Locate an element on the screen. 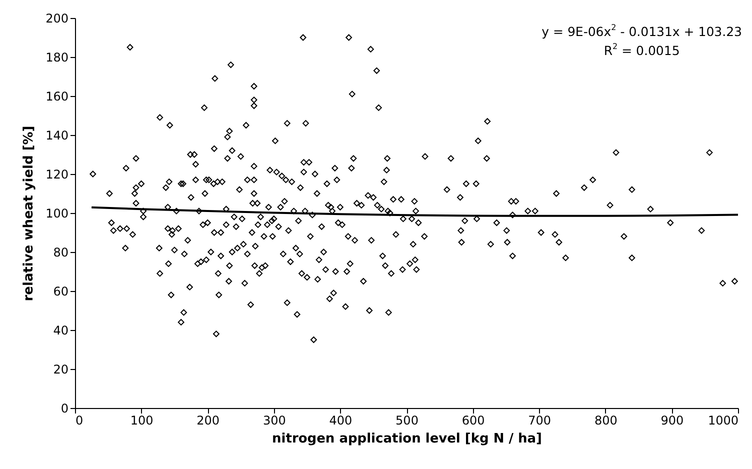 This screenshot has width=752, height=469. y-tick-label: 40 is located at coordinates (60, 331).